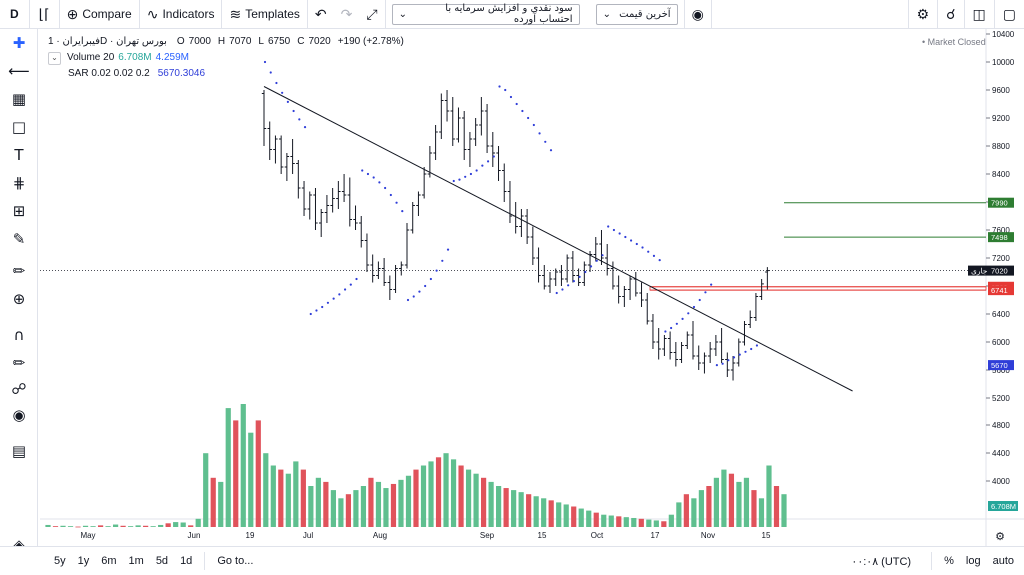 The image size is (1024, 575). I want to click on fullscreen-button: ⤢, so click(372, 14).